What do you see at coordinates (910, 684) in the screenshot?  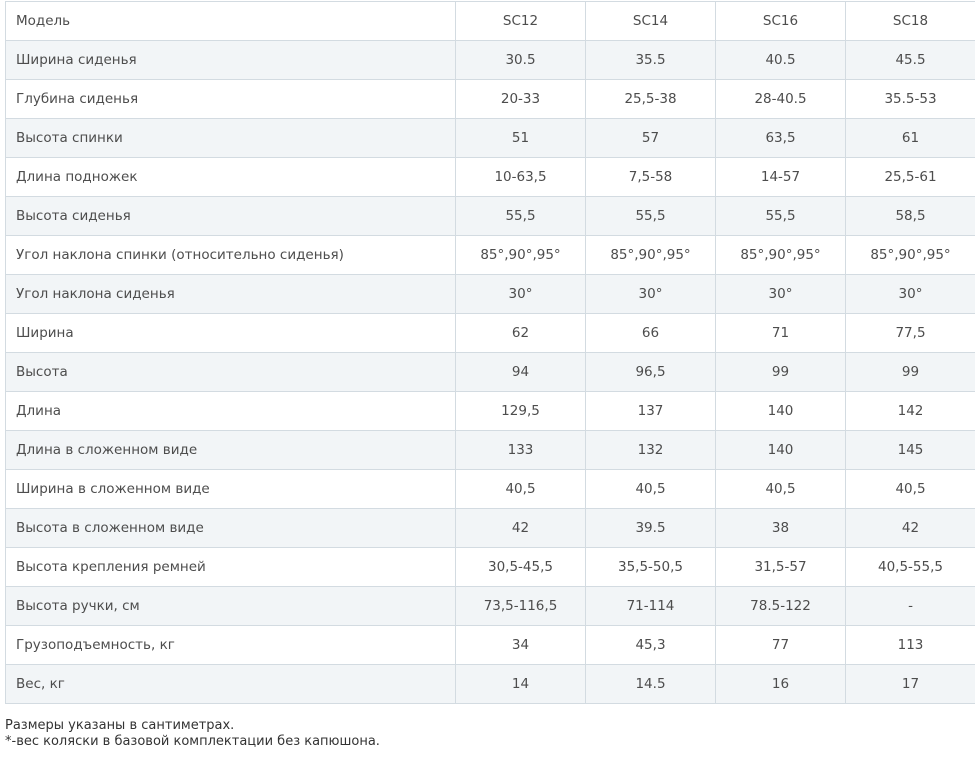 I see `table-cell: 17` at bounding box center [910, 684].